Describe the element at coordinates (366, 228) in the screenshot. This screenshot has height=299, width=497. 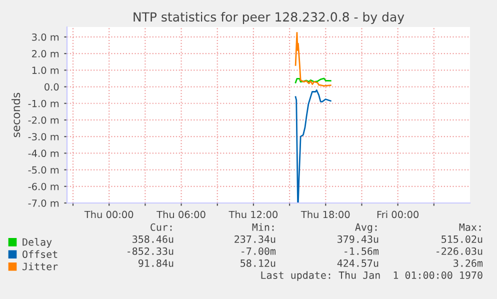
I see `text: Avg:` at that location.